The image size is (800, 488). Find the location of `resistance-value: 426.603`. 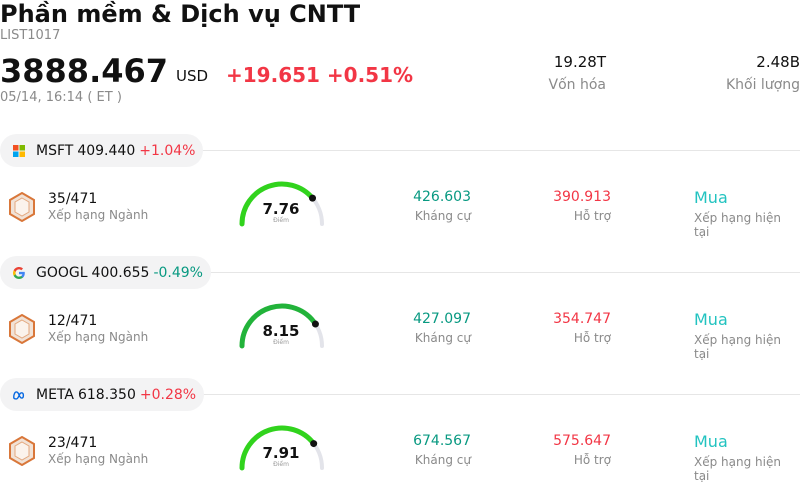

resistance-value: 426.603 is located at coordinates (442, 197).